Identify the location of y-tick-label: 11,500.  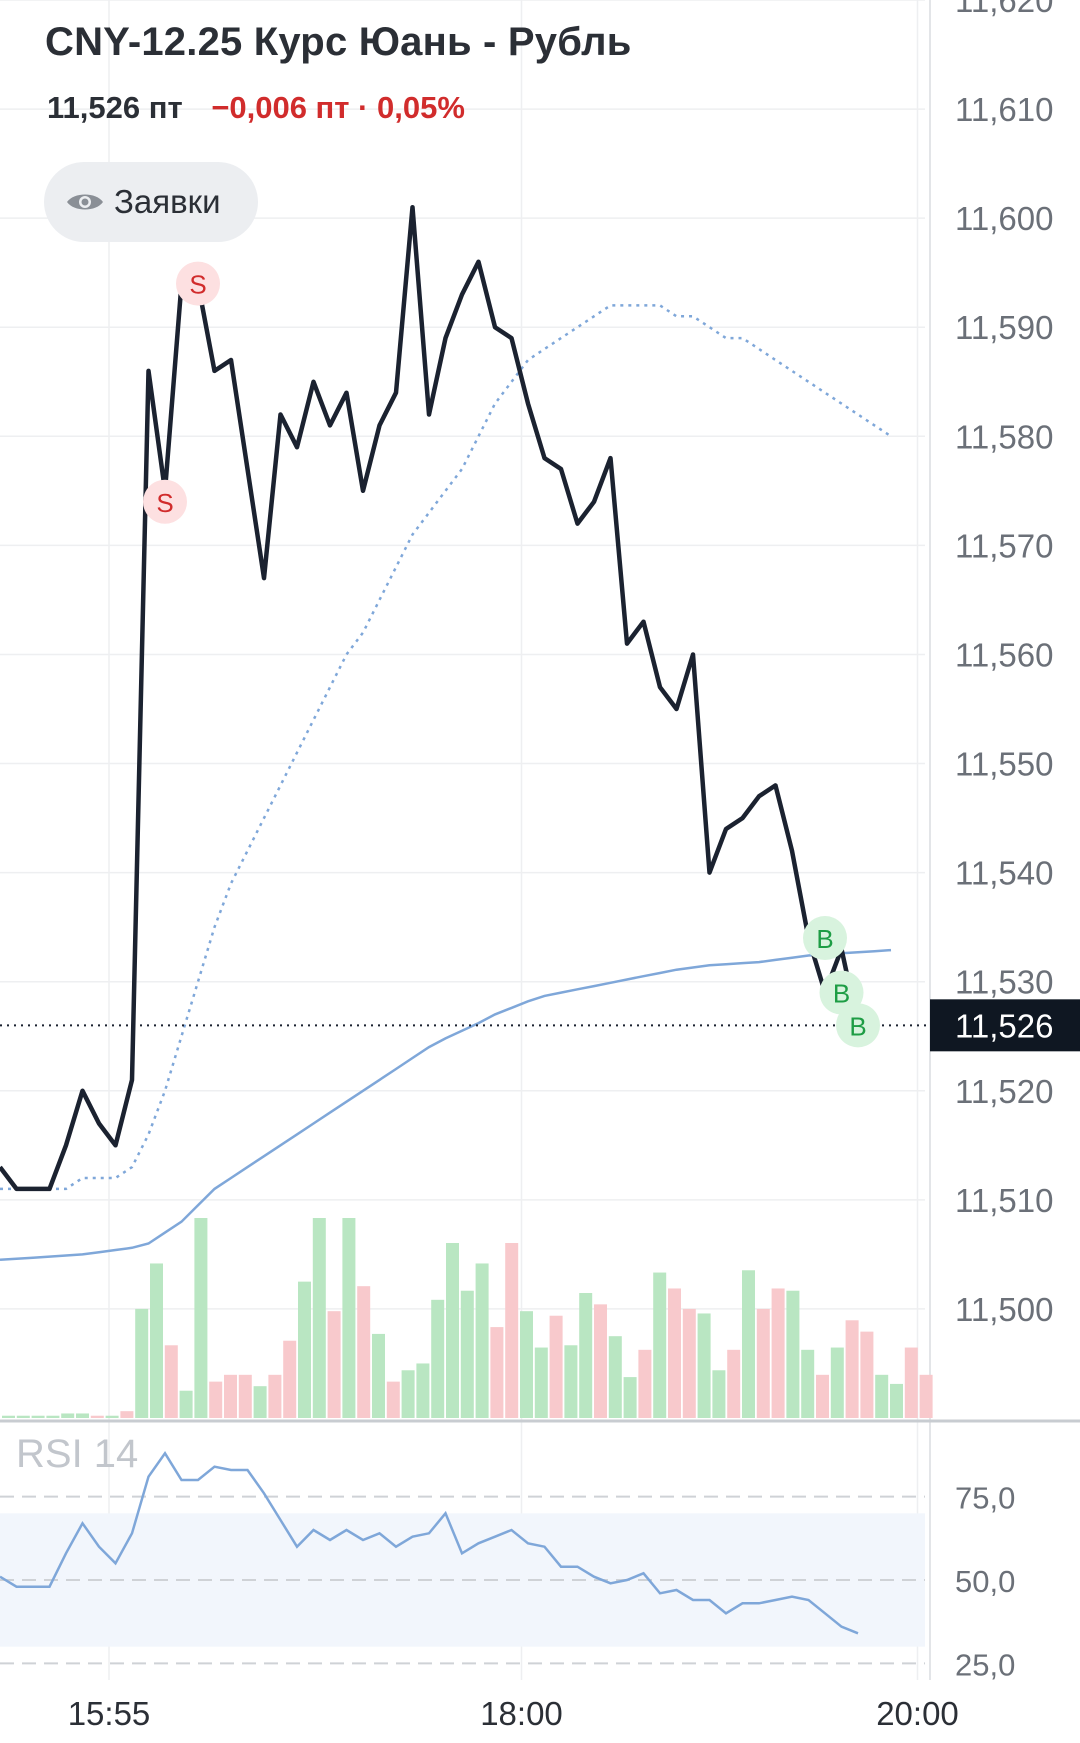
(1004, 1309).